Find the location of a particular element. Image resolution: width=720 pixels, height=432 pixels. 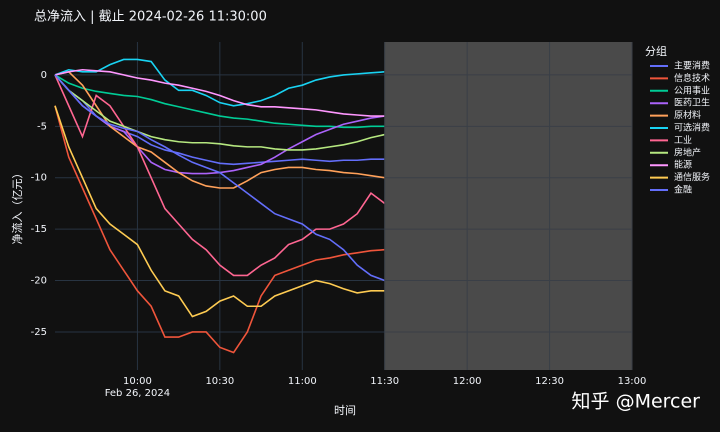

x-tick-label: 12:30 is located at coordinates (549, 381).